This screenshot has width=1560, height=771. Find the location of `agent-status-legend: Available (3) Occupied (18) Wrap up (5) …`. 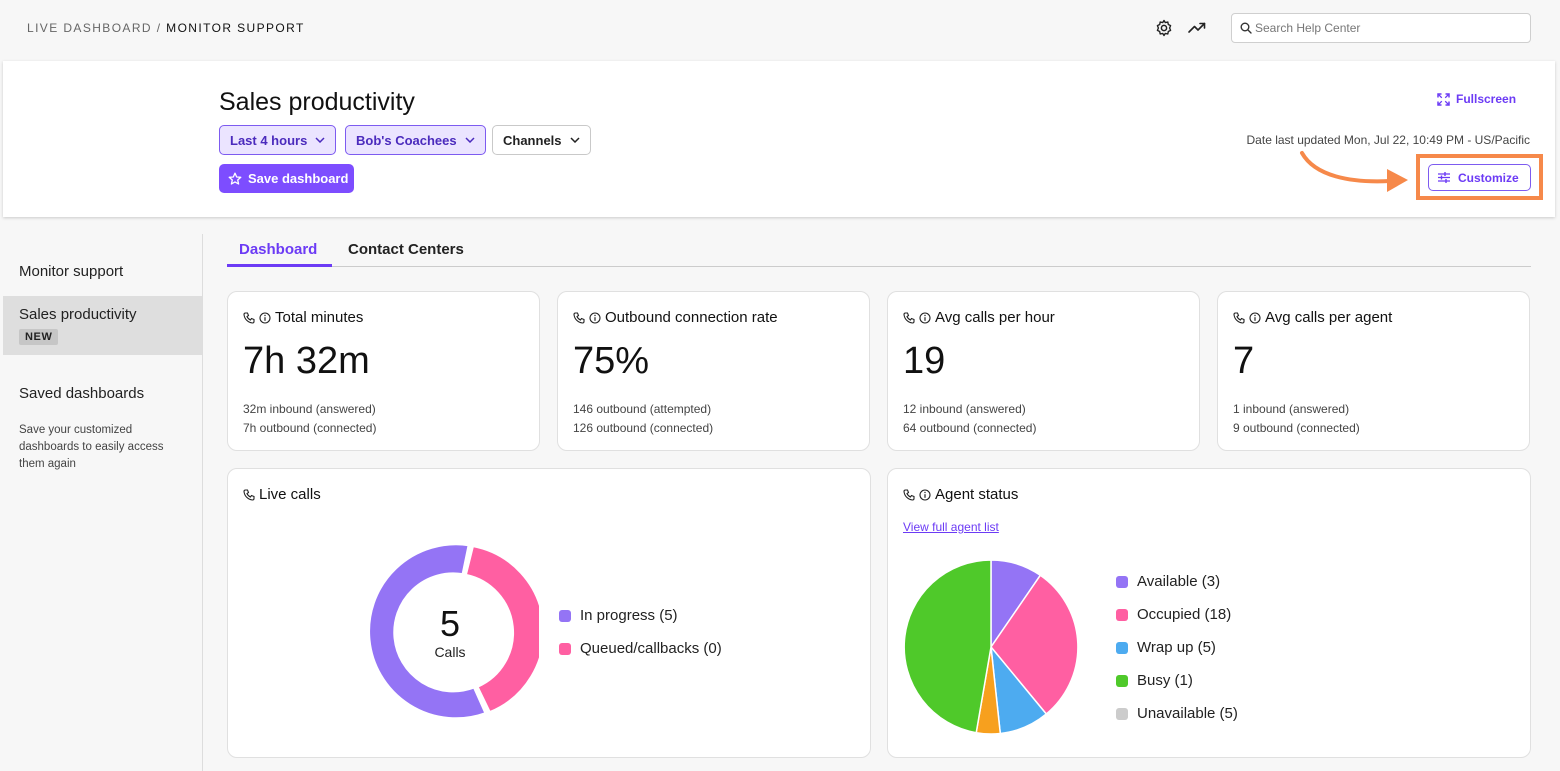

agent-status-legend: Available (3) Occupied (18) Wrap up (5) … is located at coordinates (1177, 647).